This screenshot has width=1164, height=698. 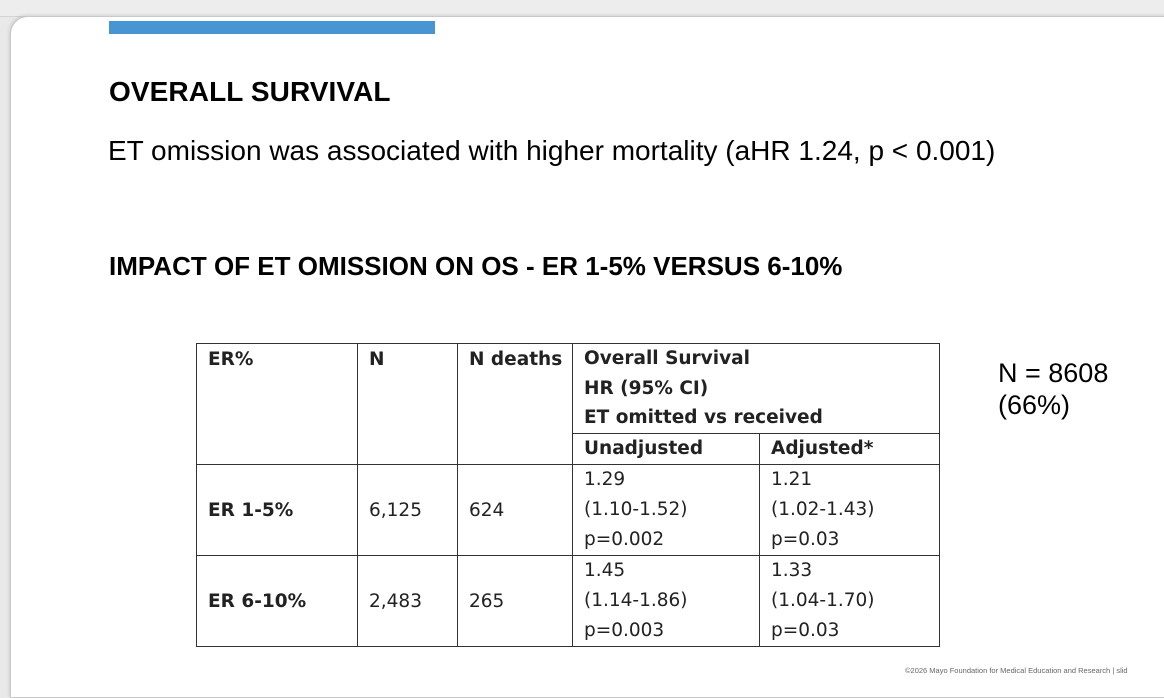 What do you see at coordinates (1053, 373) in the screenshot?
I see `sample-size-count: N = 8608` at bounding box center [1053, 373].